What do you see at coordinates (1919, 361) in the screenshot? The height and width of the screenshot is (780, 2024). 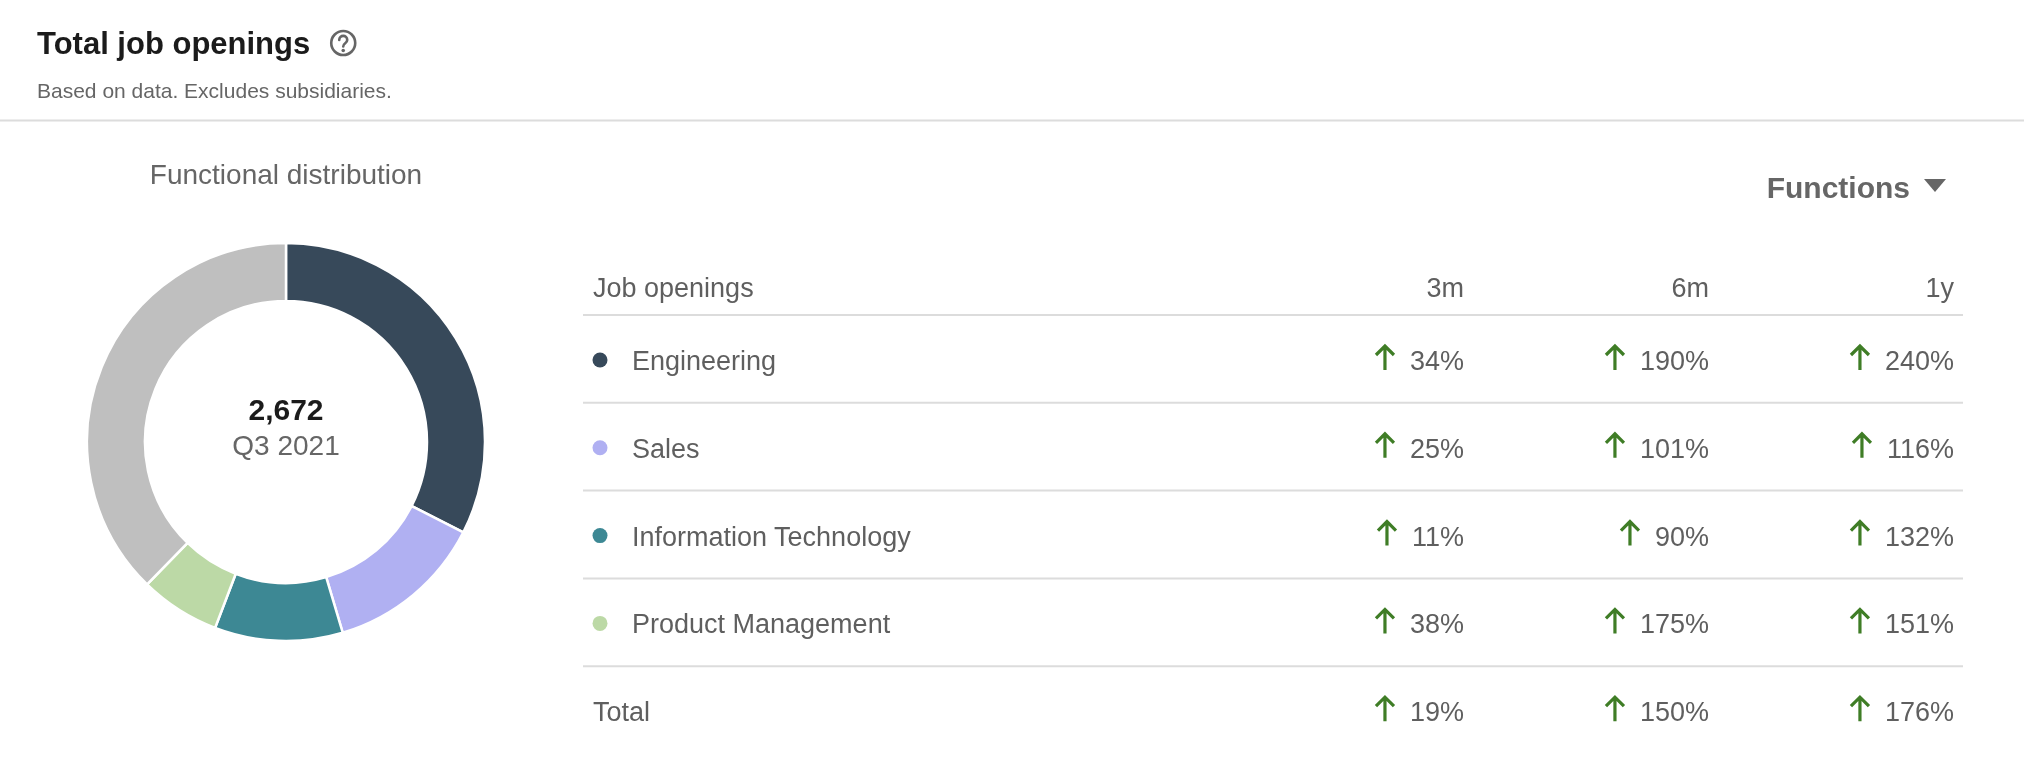 I see `data-label: 240%` at bounding box center [1919, 361].